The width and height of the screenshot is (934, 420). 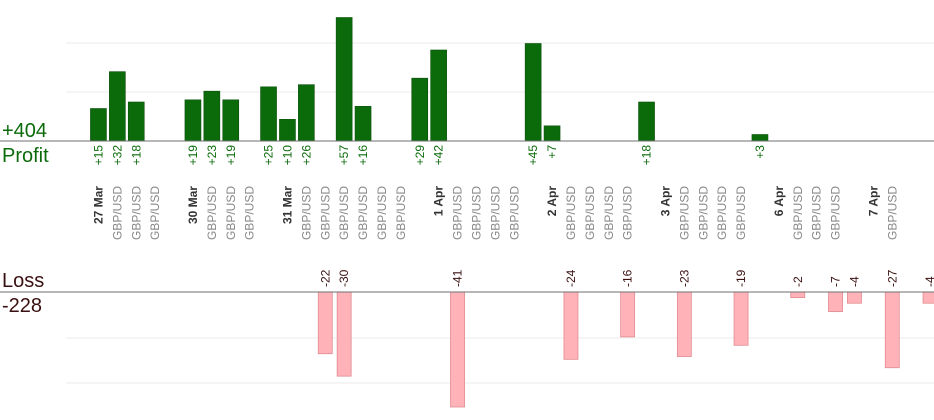 What do you see at coordinates (552, 152) in the screenshot?
I see `profit-value-label: +7` at bounding box center [552, 152].